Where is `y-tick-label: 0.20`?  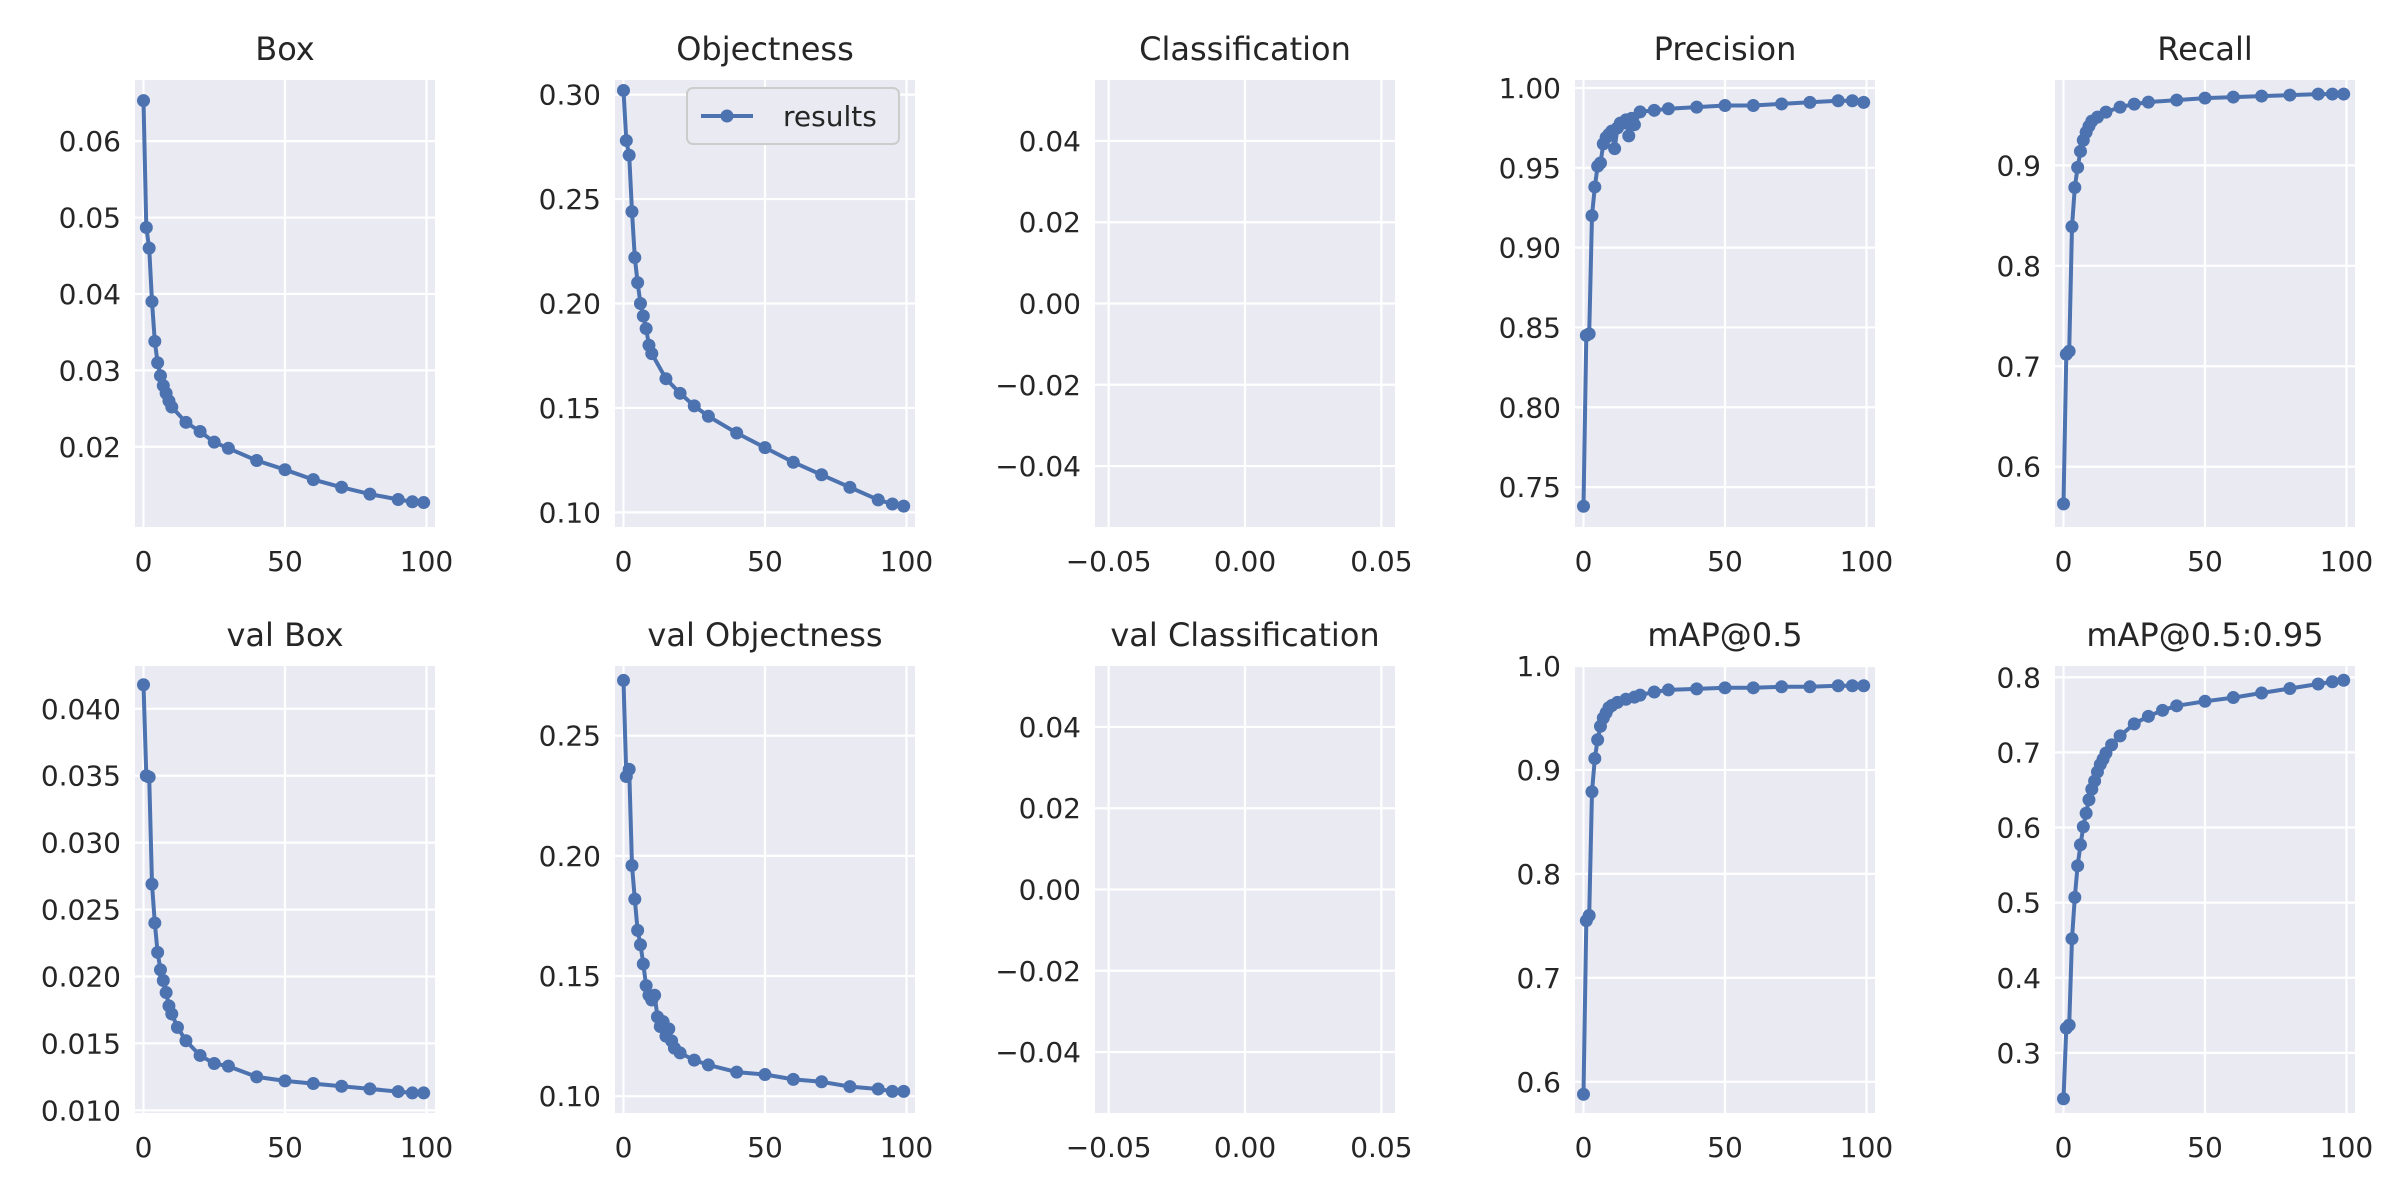 y-tick-label: 0.20 is located at coordinates (570, 304).